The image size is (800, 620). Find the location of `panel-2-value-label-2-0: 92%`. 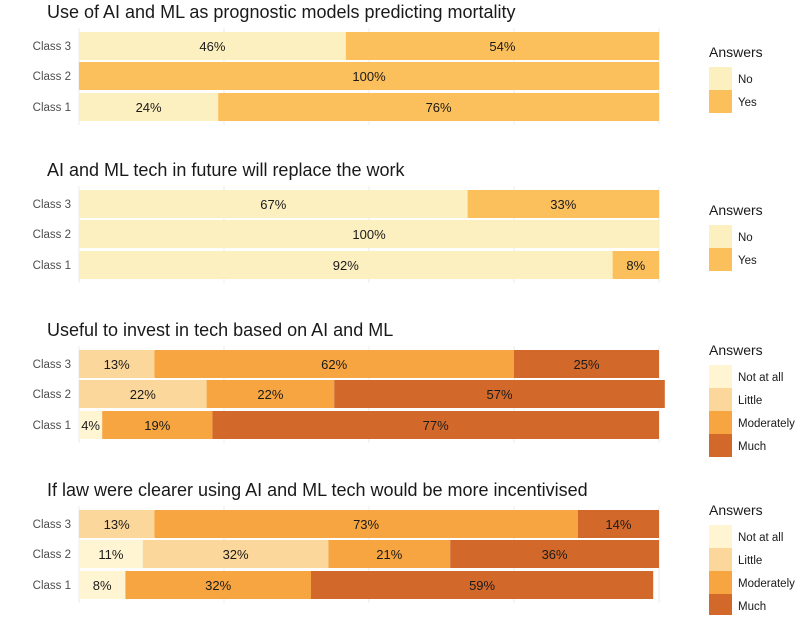

panel-2-value-label-2-0: 92% is located at coordinates (346, 265).